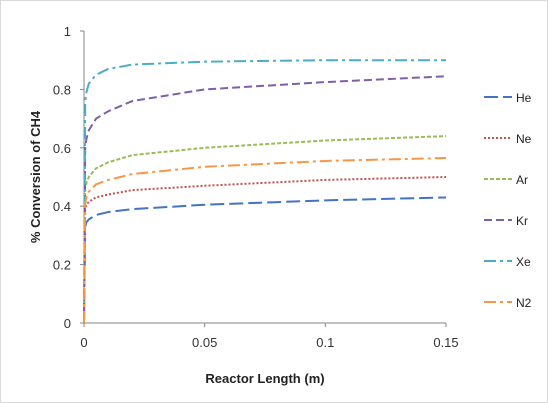  Describe the element at coordinates (264, 378) in the screenshot. I see `x-axis-label: Reactor Length (m)` at that location.